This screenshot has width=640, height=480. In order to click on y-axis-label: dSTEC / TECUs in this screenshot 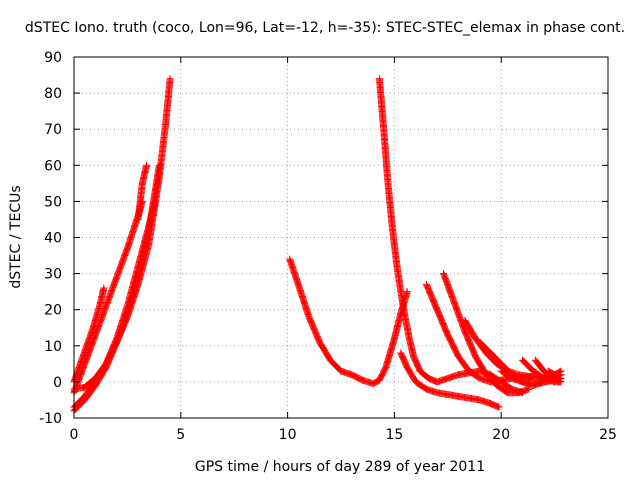, I will do `click(16, 236)`.